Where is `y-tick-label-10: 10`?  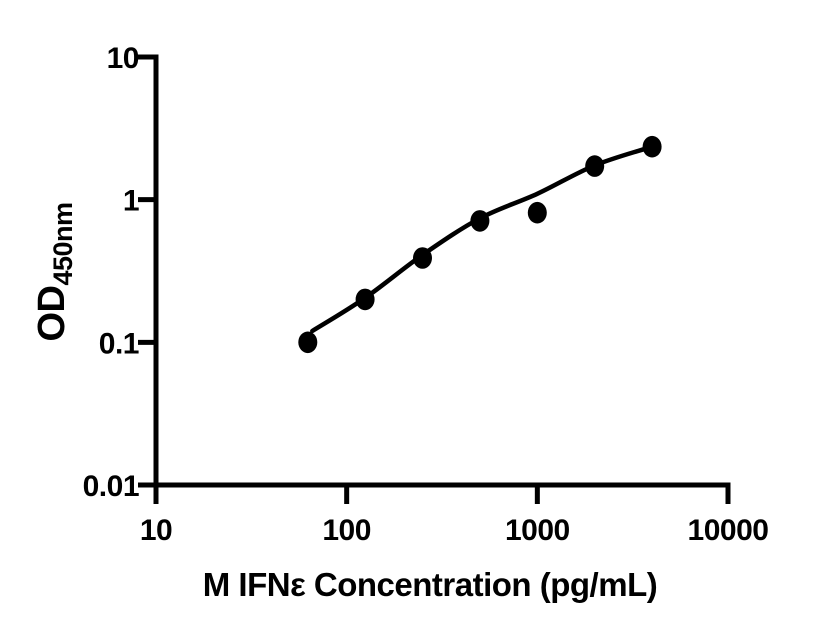 y-tick-label-10: 10 is located at coordinates (123, 58).